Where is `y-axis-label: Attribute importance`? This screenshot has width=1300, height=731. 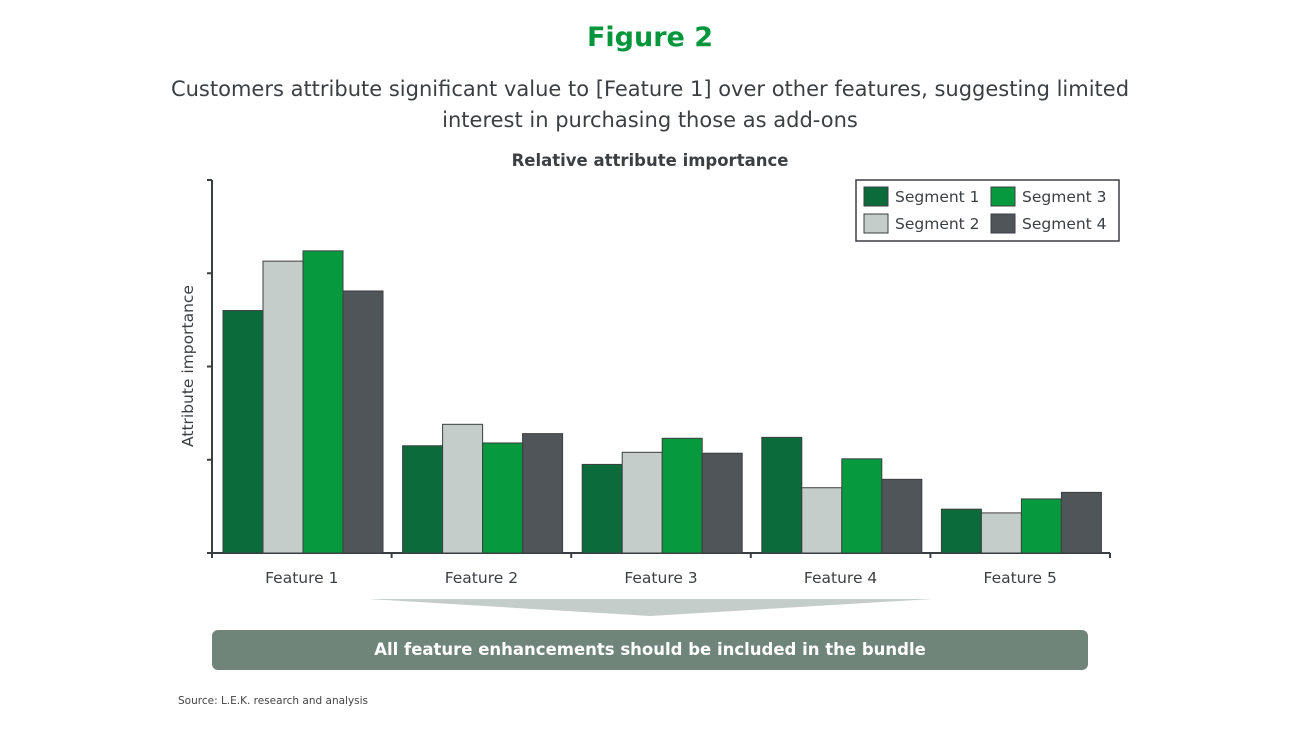 y-axis-label: Attribute importance is located at coordinates (188, 366).